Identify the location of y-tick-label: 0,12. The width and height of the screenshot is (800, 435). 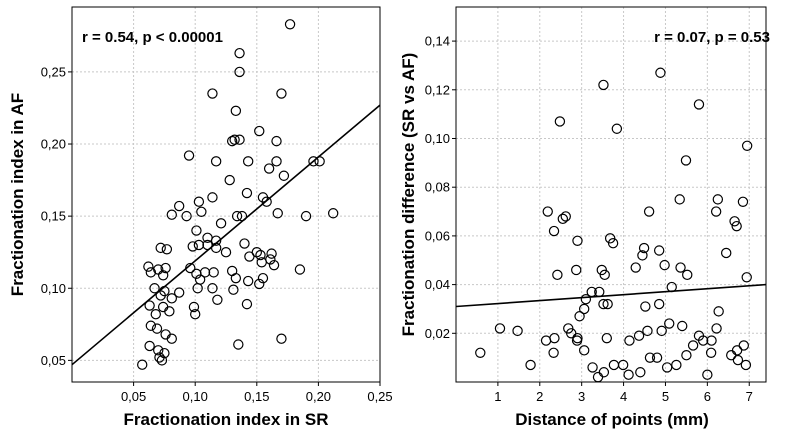
(437, 89).